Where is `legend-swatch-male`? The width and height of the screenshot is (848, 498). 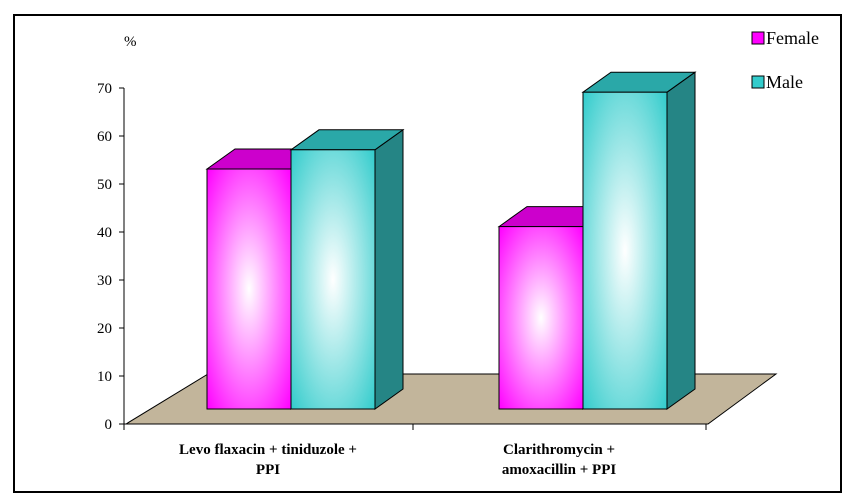 legend-swatch-male is located at coordinates (758, 82).